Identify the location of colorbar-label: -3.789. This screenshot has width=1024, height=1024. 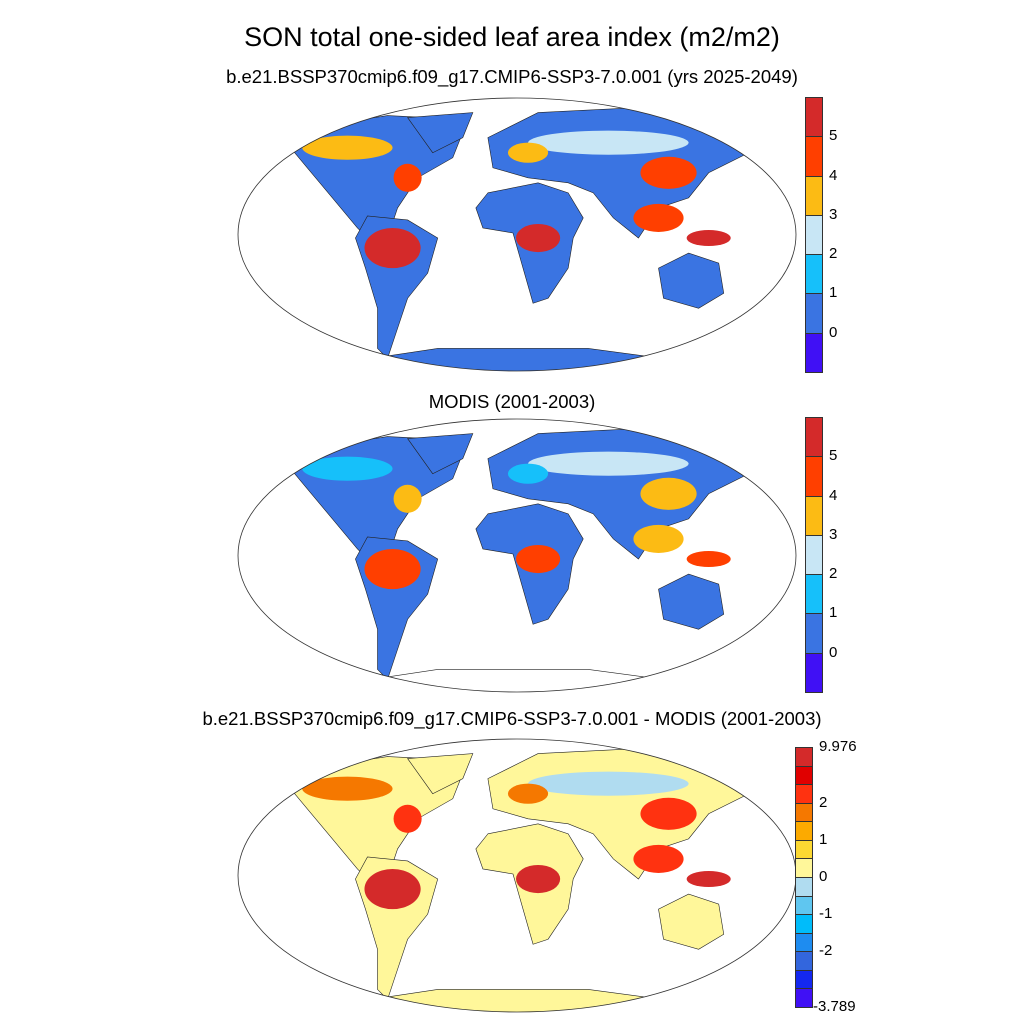
(834, 1006).